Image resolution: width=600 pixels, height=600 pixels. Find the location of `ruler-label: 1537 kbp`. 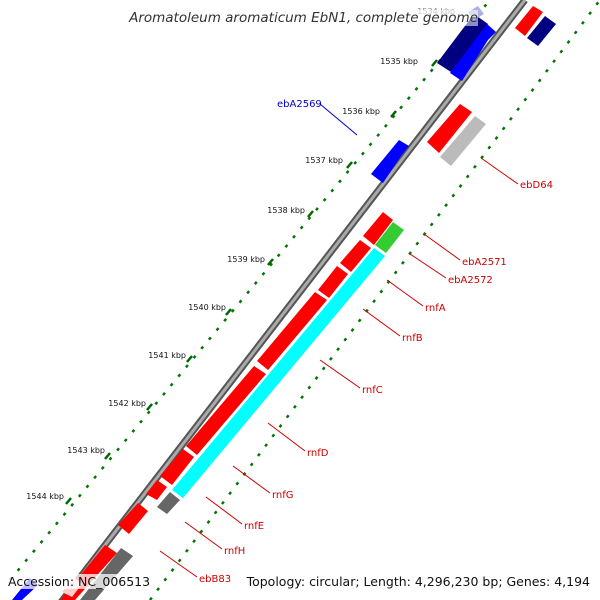

ruler-label: 1537 kbp is located at coordinates (324, 160).